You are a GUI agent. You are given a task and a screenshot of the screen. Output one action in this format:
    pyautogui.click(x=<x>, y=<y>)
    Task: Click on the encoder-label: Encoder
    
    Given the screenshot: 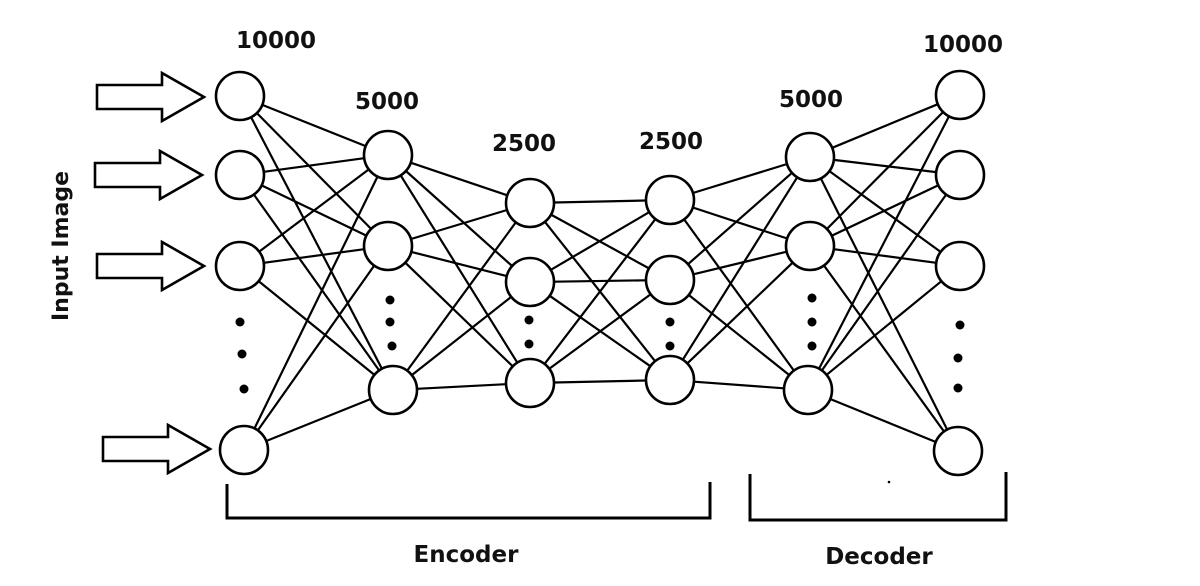 What is the action you would take?
    pyautogui.click(x=467, y=555)
    